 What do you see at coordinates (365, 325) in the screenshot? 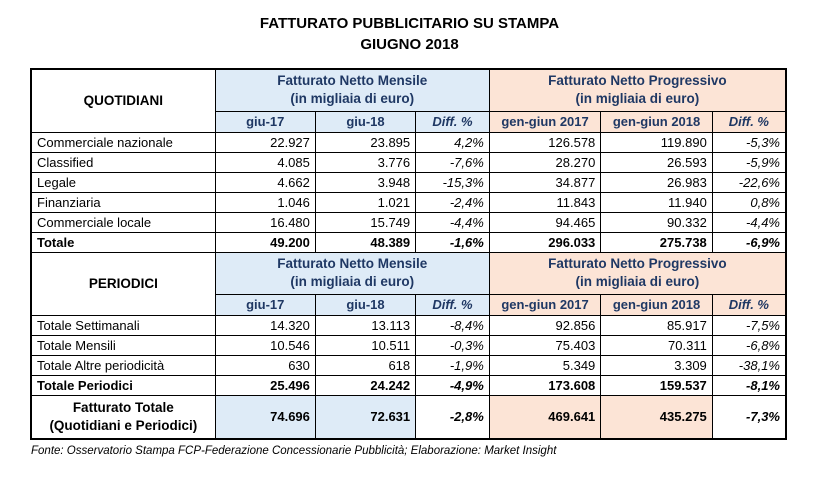
I see `value-giu18: 13.113` at bounding box center [365, 325].